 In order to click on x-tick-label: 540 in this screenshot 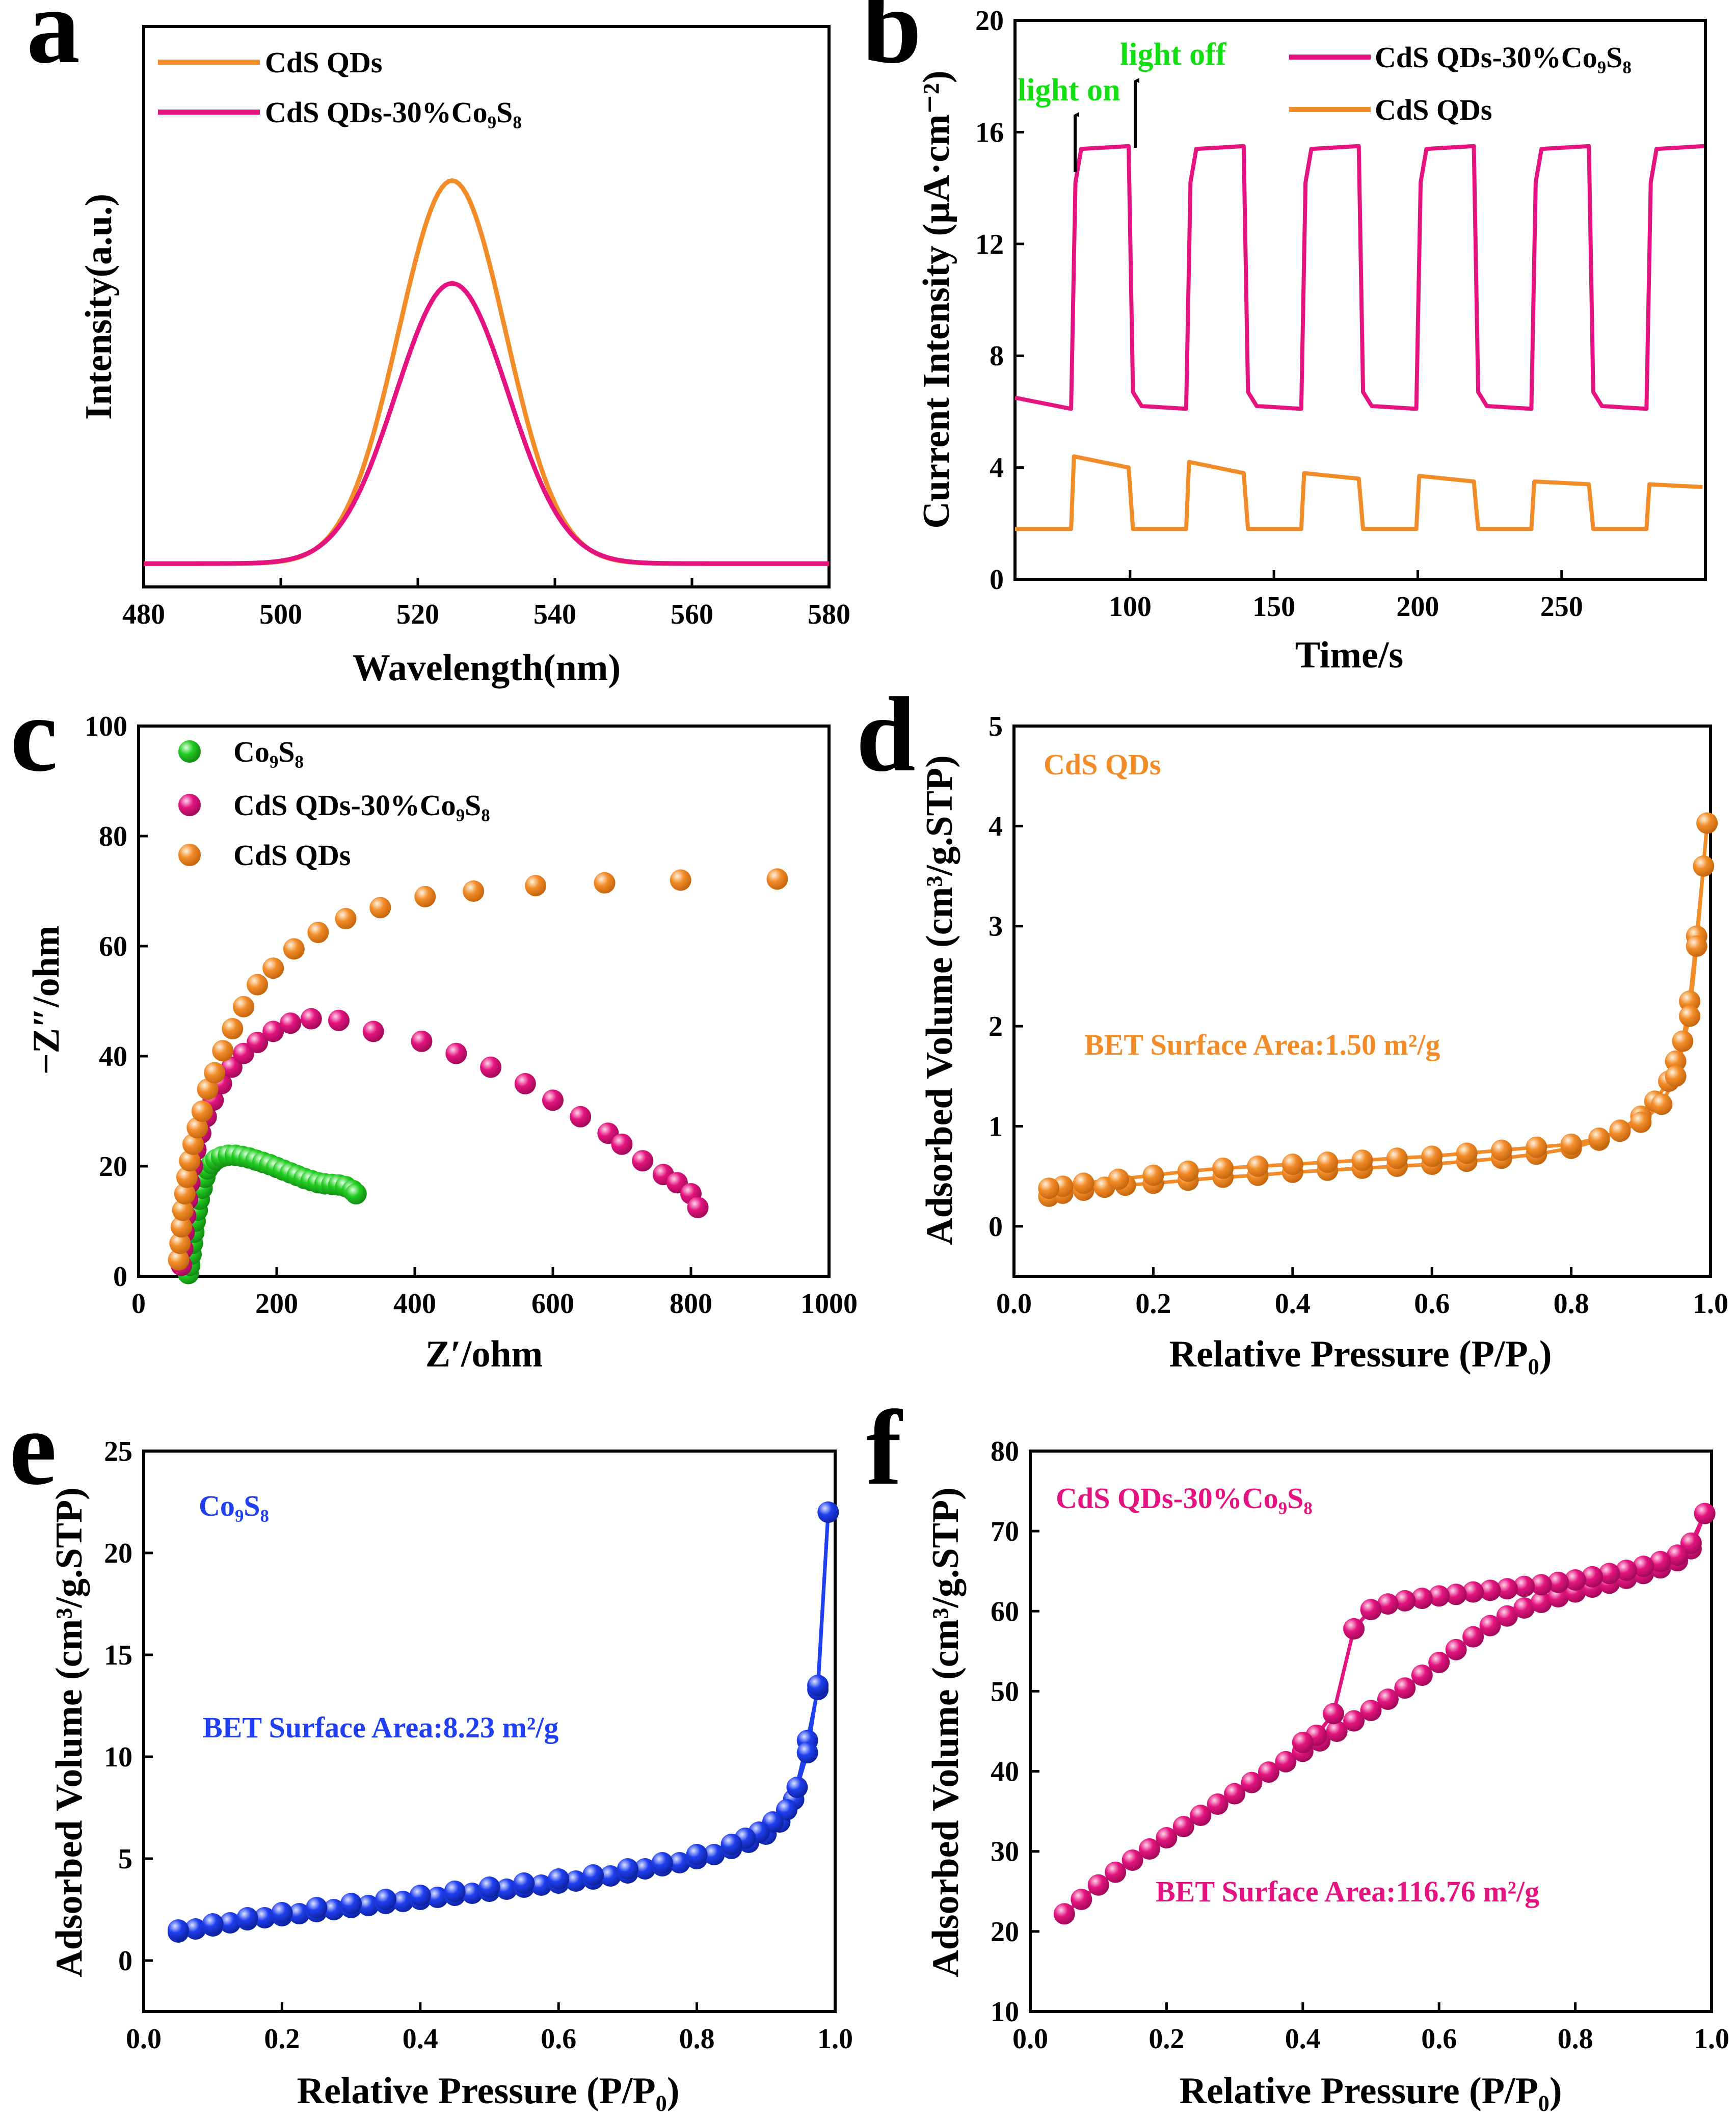, I will do `click(554, 614)`.